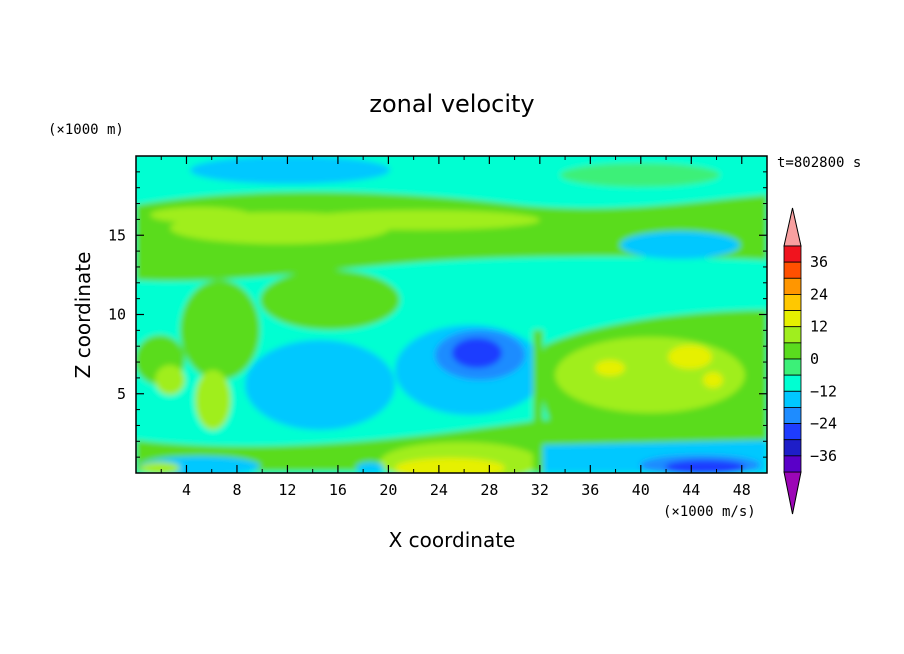 This screenshot has width=904, height=654. What do you see at coordinates (121, 394) in the screenshot?
I see `y-tick-label: 5` at bounding box center [121, 394].